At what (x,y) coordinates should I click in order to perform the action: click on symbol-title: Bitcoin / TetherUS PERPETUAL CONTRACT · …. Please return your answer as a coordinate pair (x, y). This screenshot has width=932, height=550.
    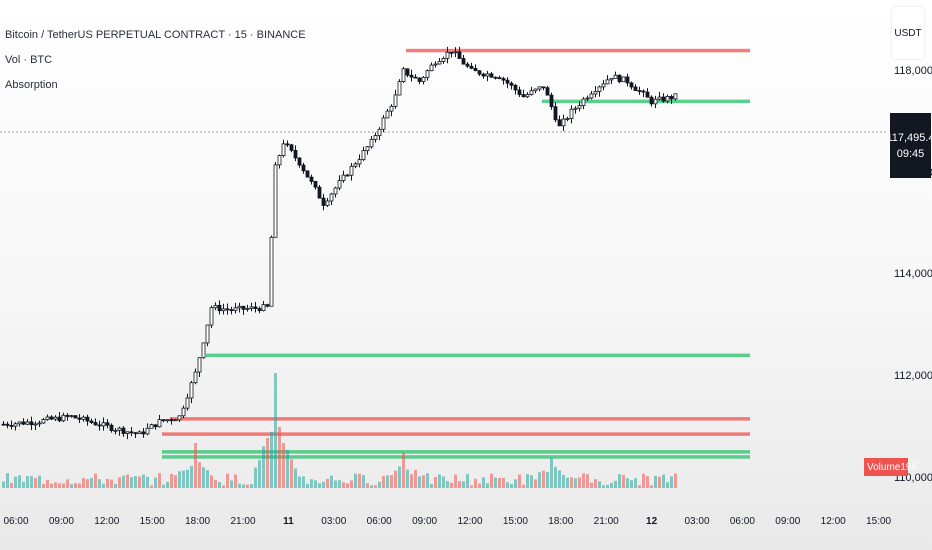
    Looking at the image, I should click on (155, 35).